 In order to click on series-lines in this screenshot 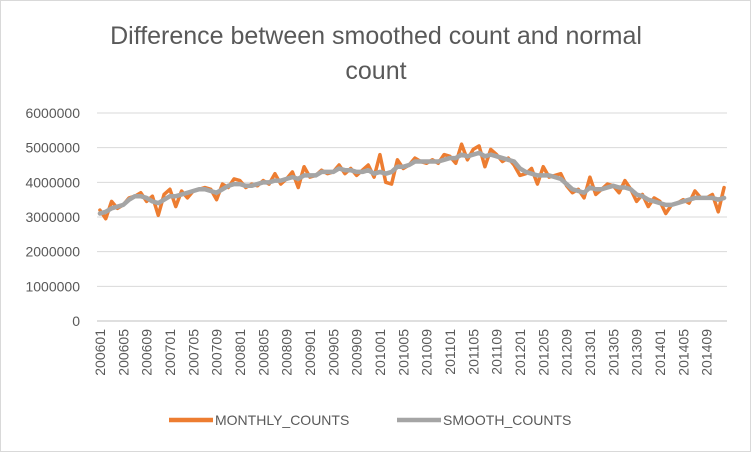, I will do `click(412, 181)`.